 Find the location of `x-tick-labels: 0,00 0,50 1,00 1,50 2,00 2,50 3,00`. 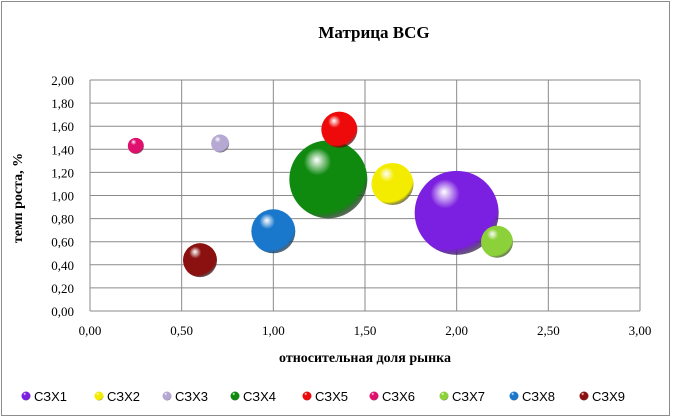

x-tick-labels: 0,00 0,50 1,00 1,50 2,00 2,50 3,00 is located at coordinates (365, 330).